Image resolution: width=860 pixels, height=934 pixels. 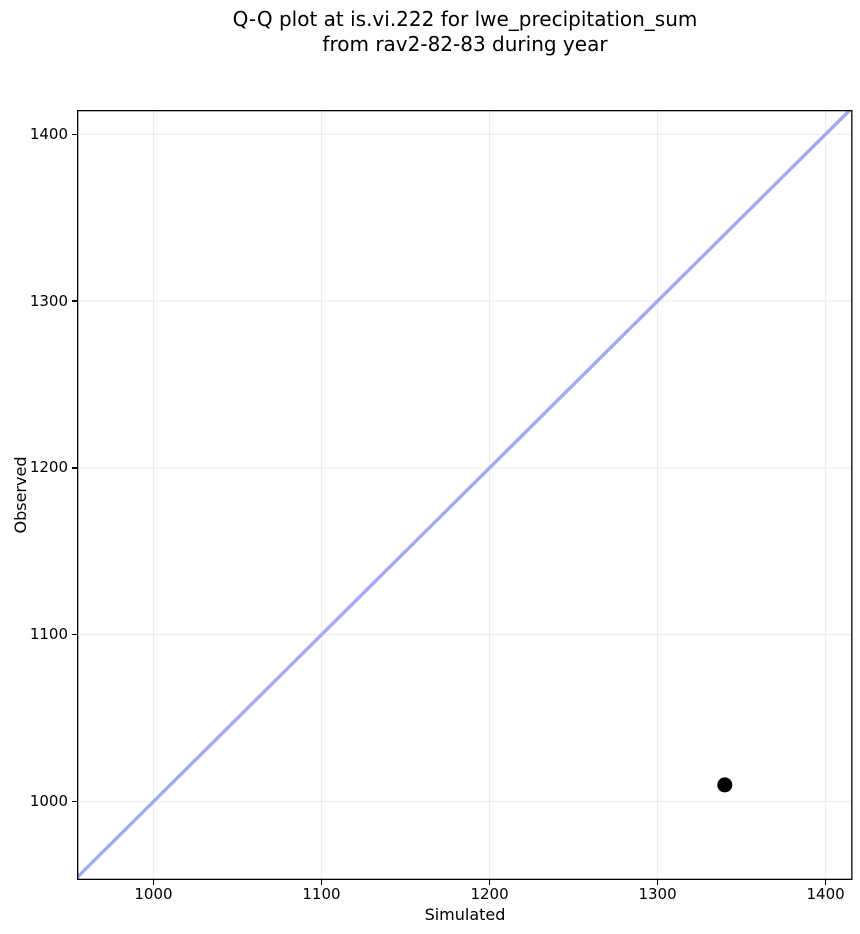 I want to click on x-tick-label: 1400, so click(x=825, y=894).